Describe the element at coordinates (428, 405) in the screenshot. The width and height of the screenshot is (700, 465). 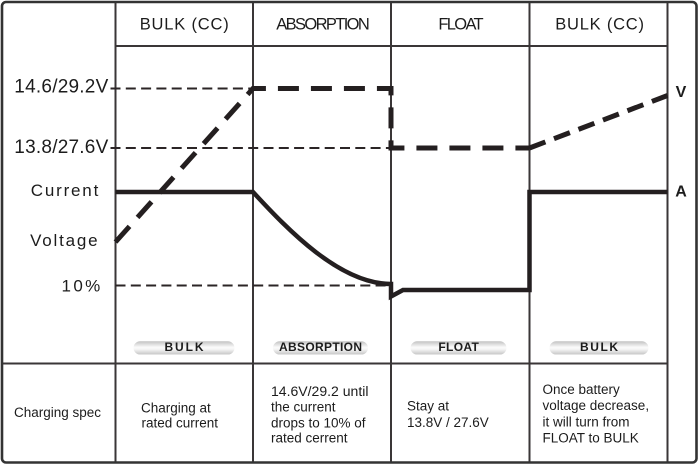
I see `svg-text: Stay at` at that location.